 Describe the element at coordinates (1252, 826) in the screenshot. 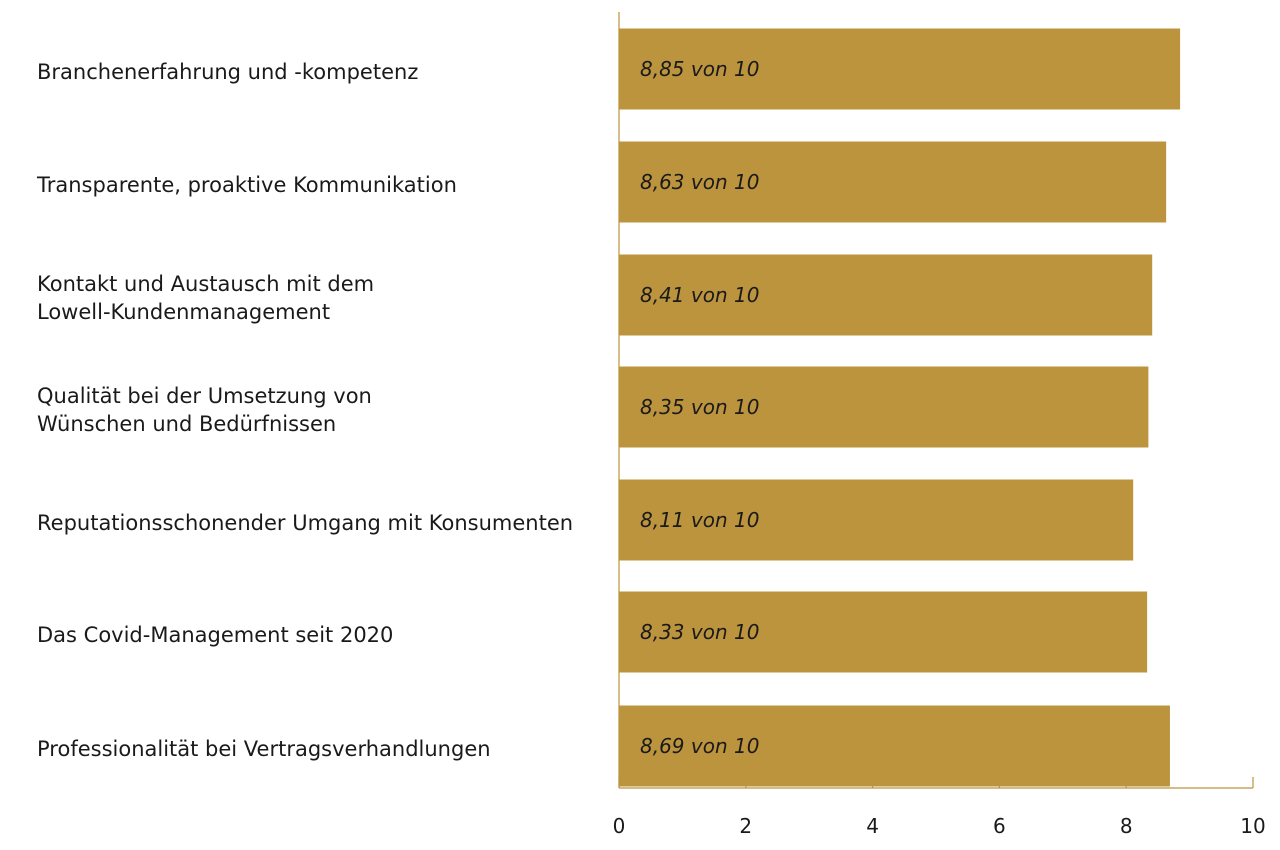

I see `x-tick-label-10: 10` at that location.